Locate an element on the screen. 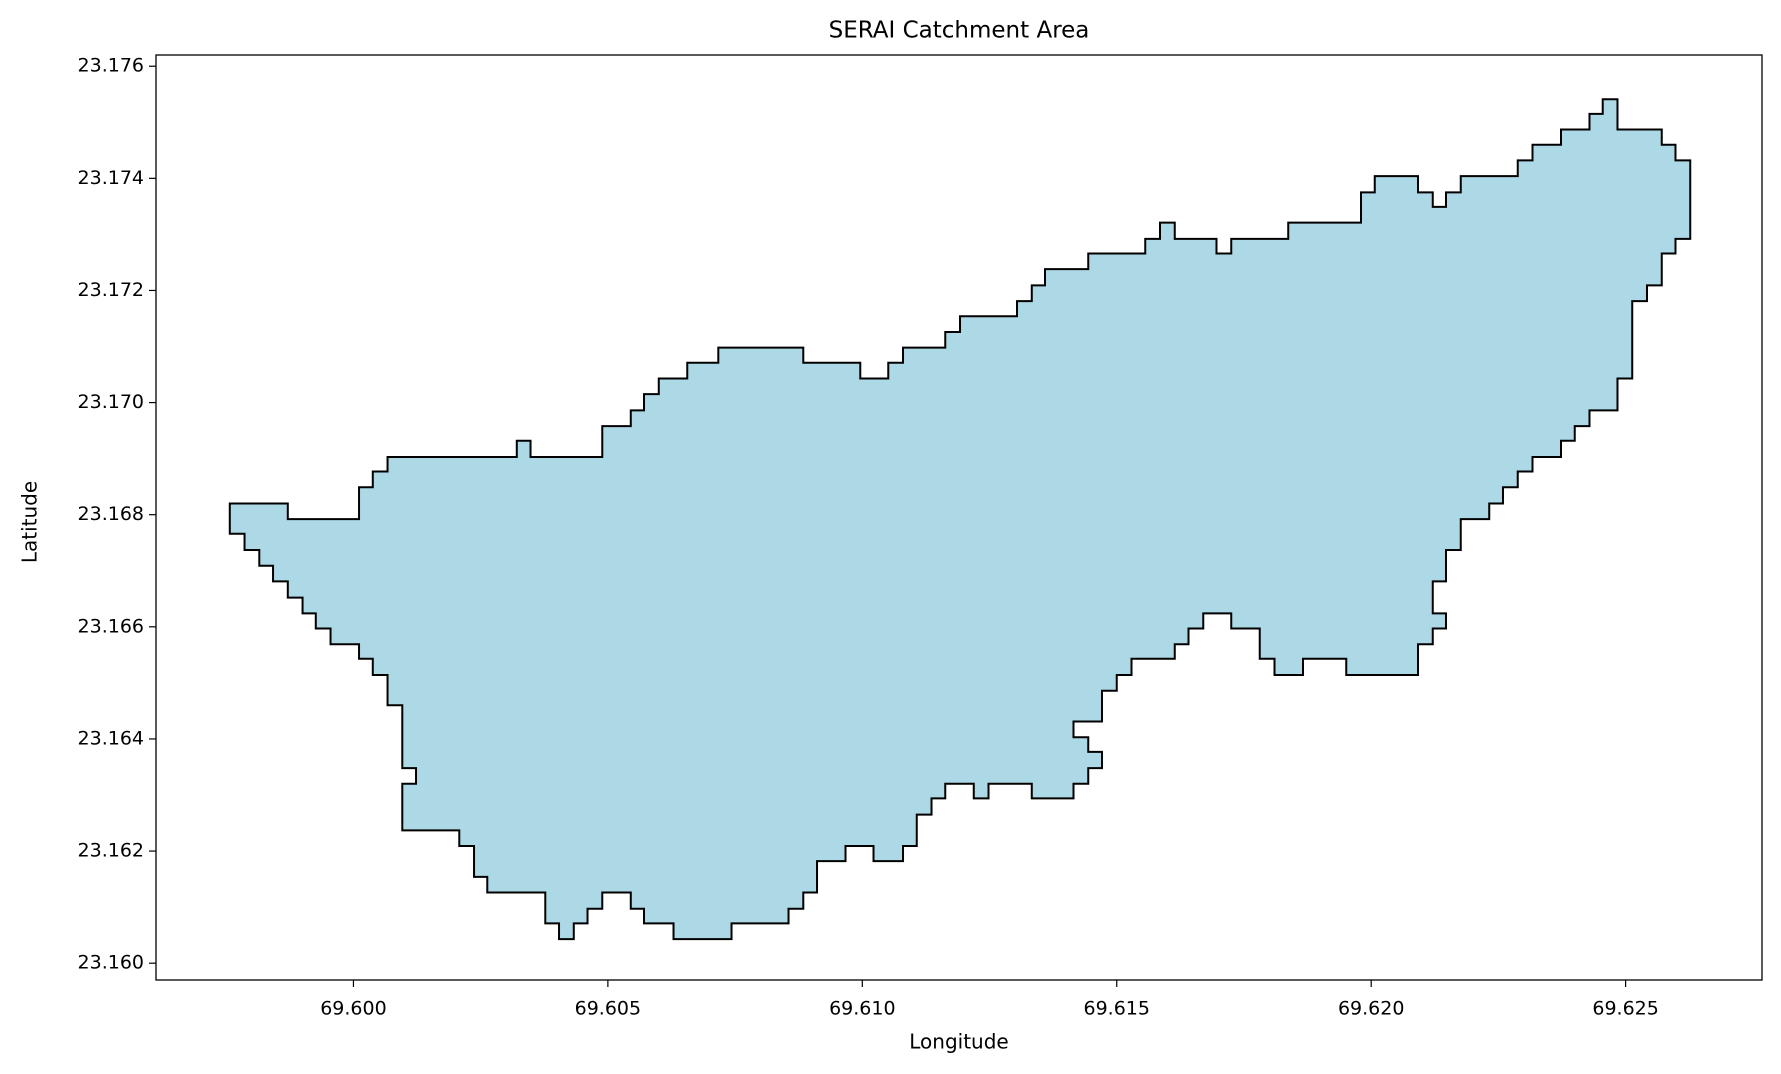 Image resolution: width=1781 pixels, height=1074 pixels. y-tick-label: 23.172 is located at coordinates (111, 290).